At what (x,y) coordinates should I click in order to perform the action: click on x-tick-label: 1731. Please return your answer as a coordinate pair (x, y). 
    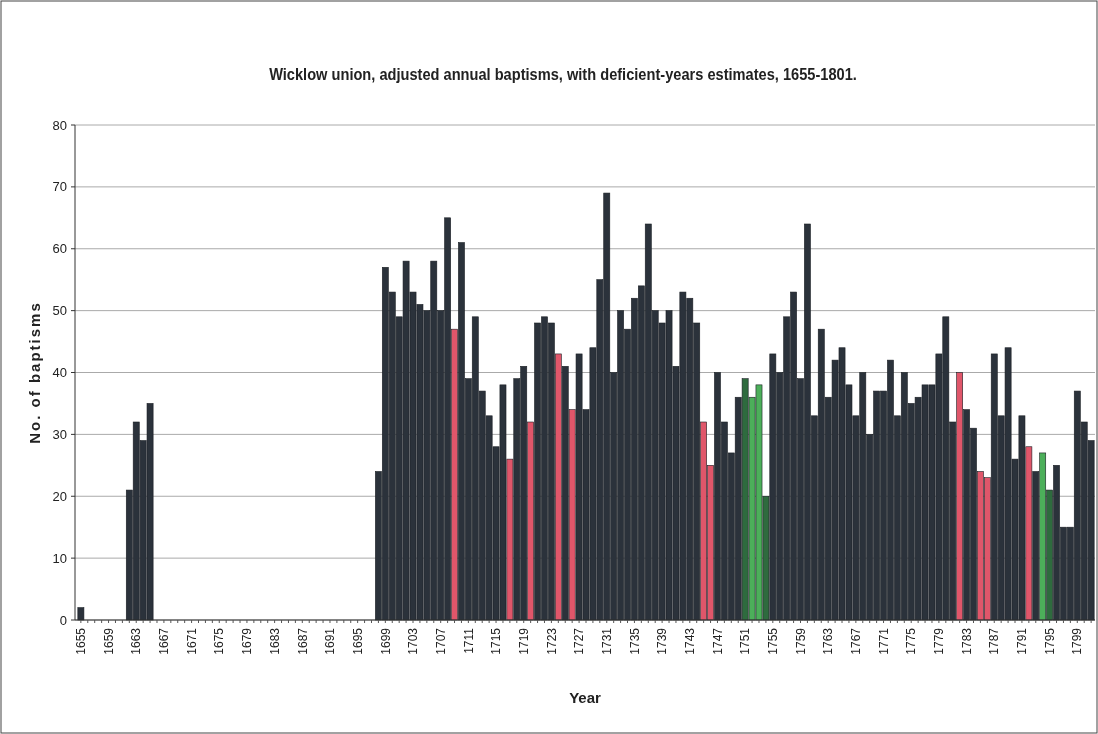
    Looking at the image, I should click on (606, 641).